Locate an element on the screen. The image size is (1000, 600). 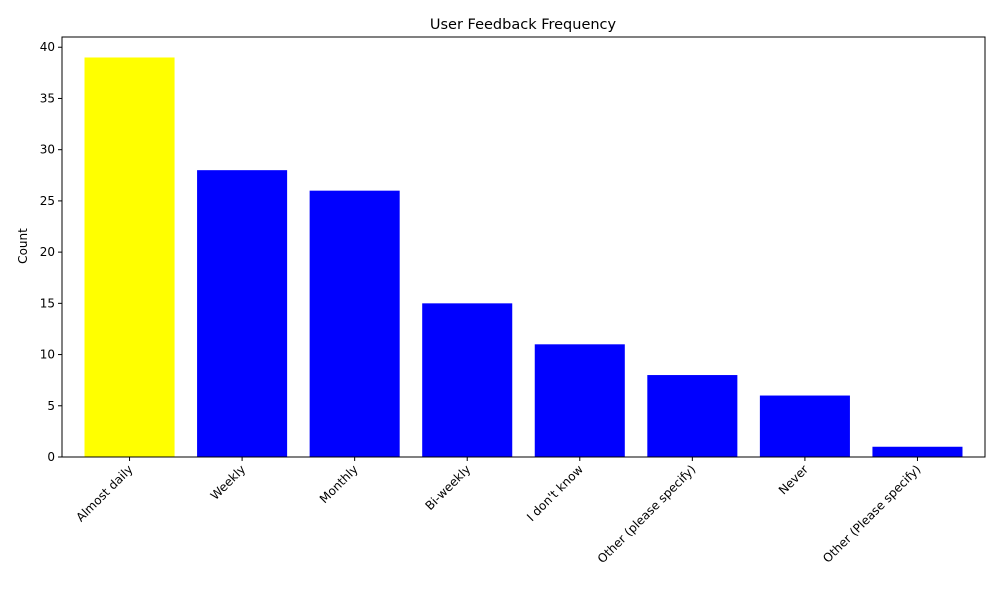
y-tick-label: 5 is located at coordinates (51, 406).